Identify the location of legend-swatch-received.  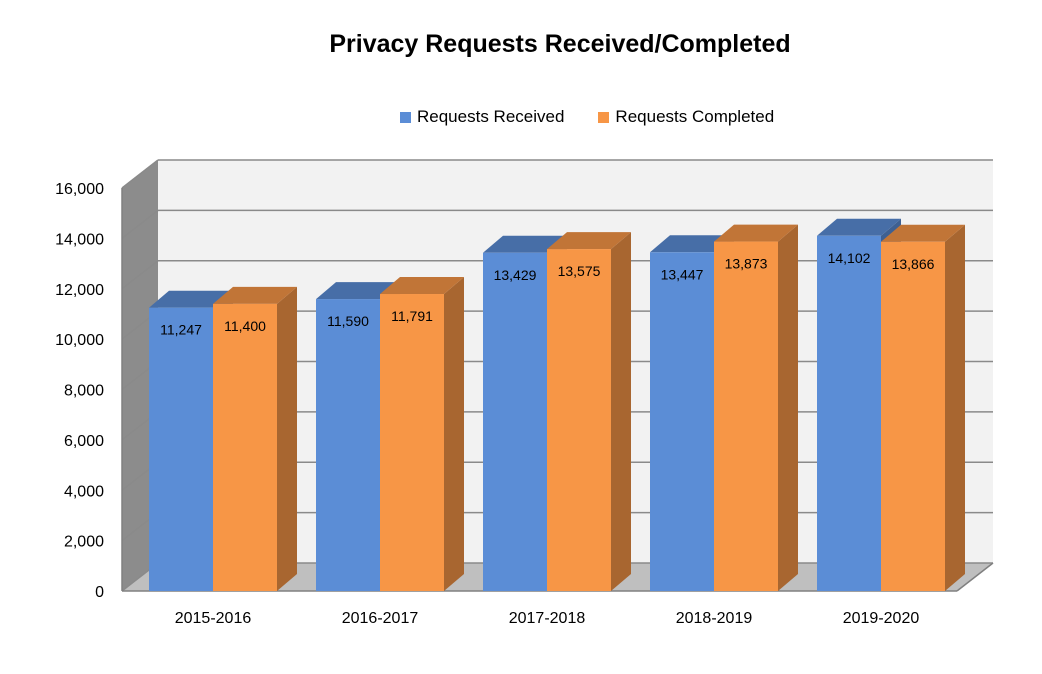
(405, 117).